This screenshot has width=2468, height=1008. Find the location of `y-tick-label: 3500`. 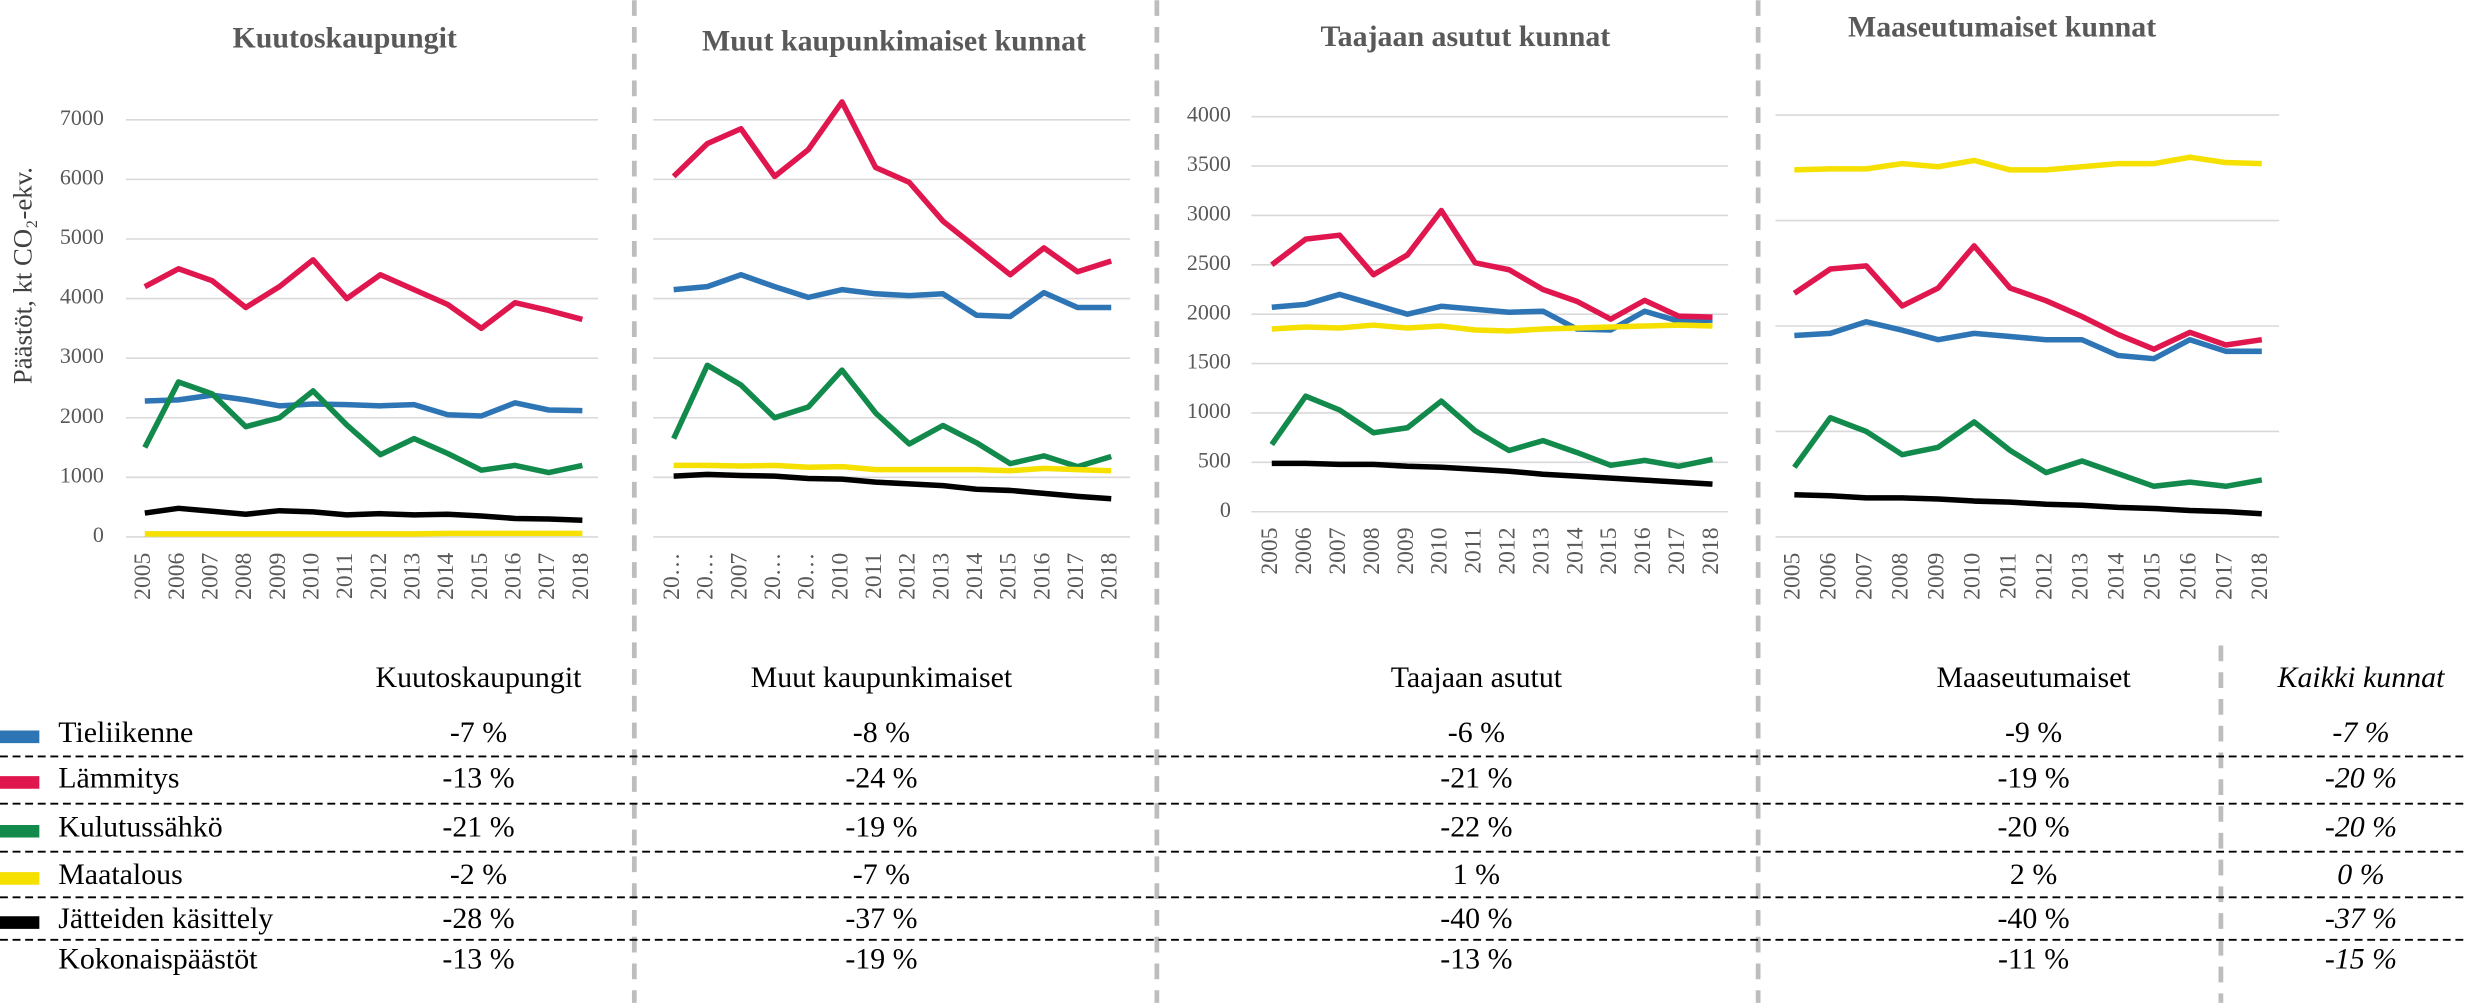

y-tick-label: 3500 is located at coordinates (1209, 163).